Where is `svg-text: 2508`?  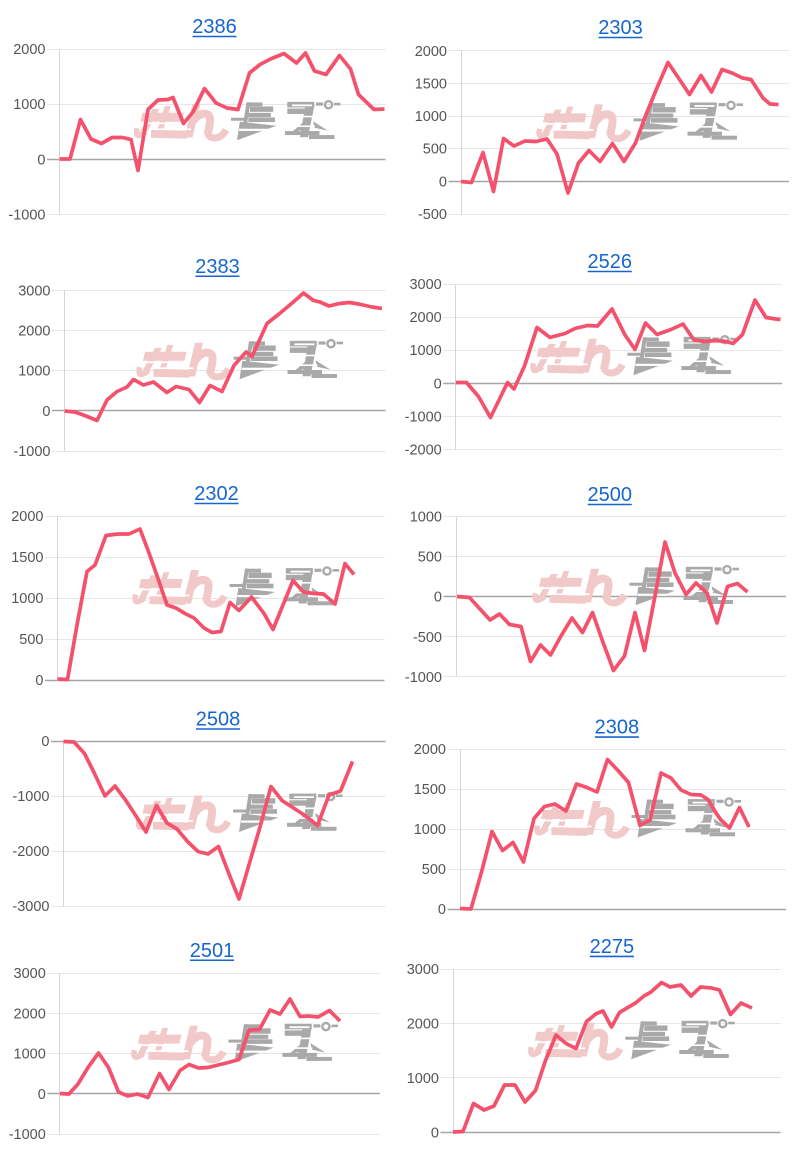
svg-text: 2508 is located at coordinates (218, 720).